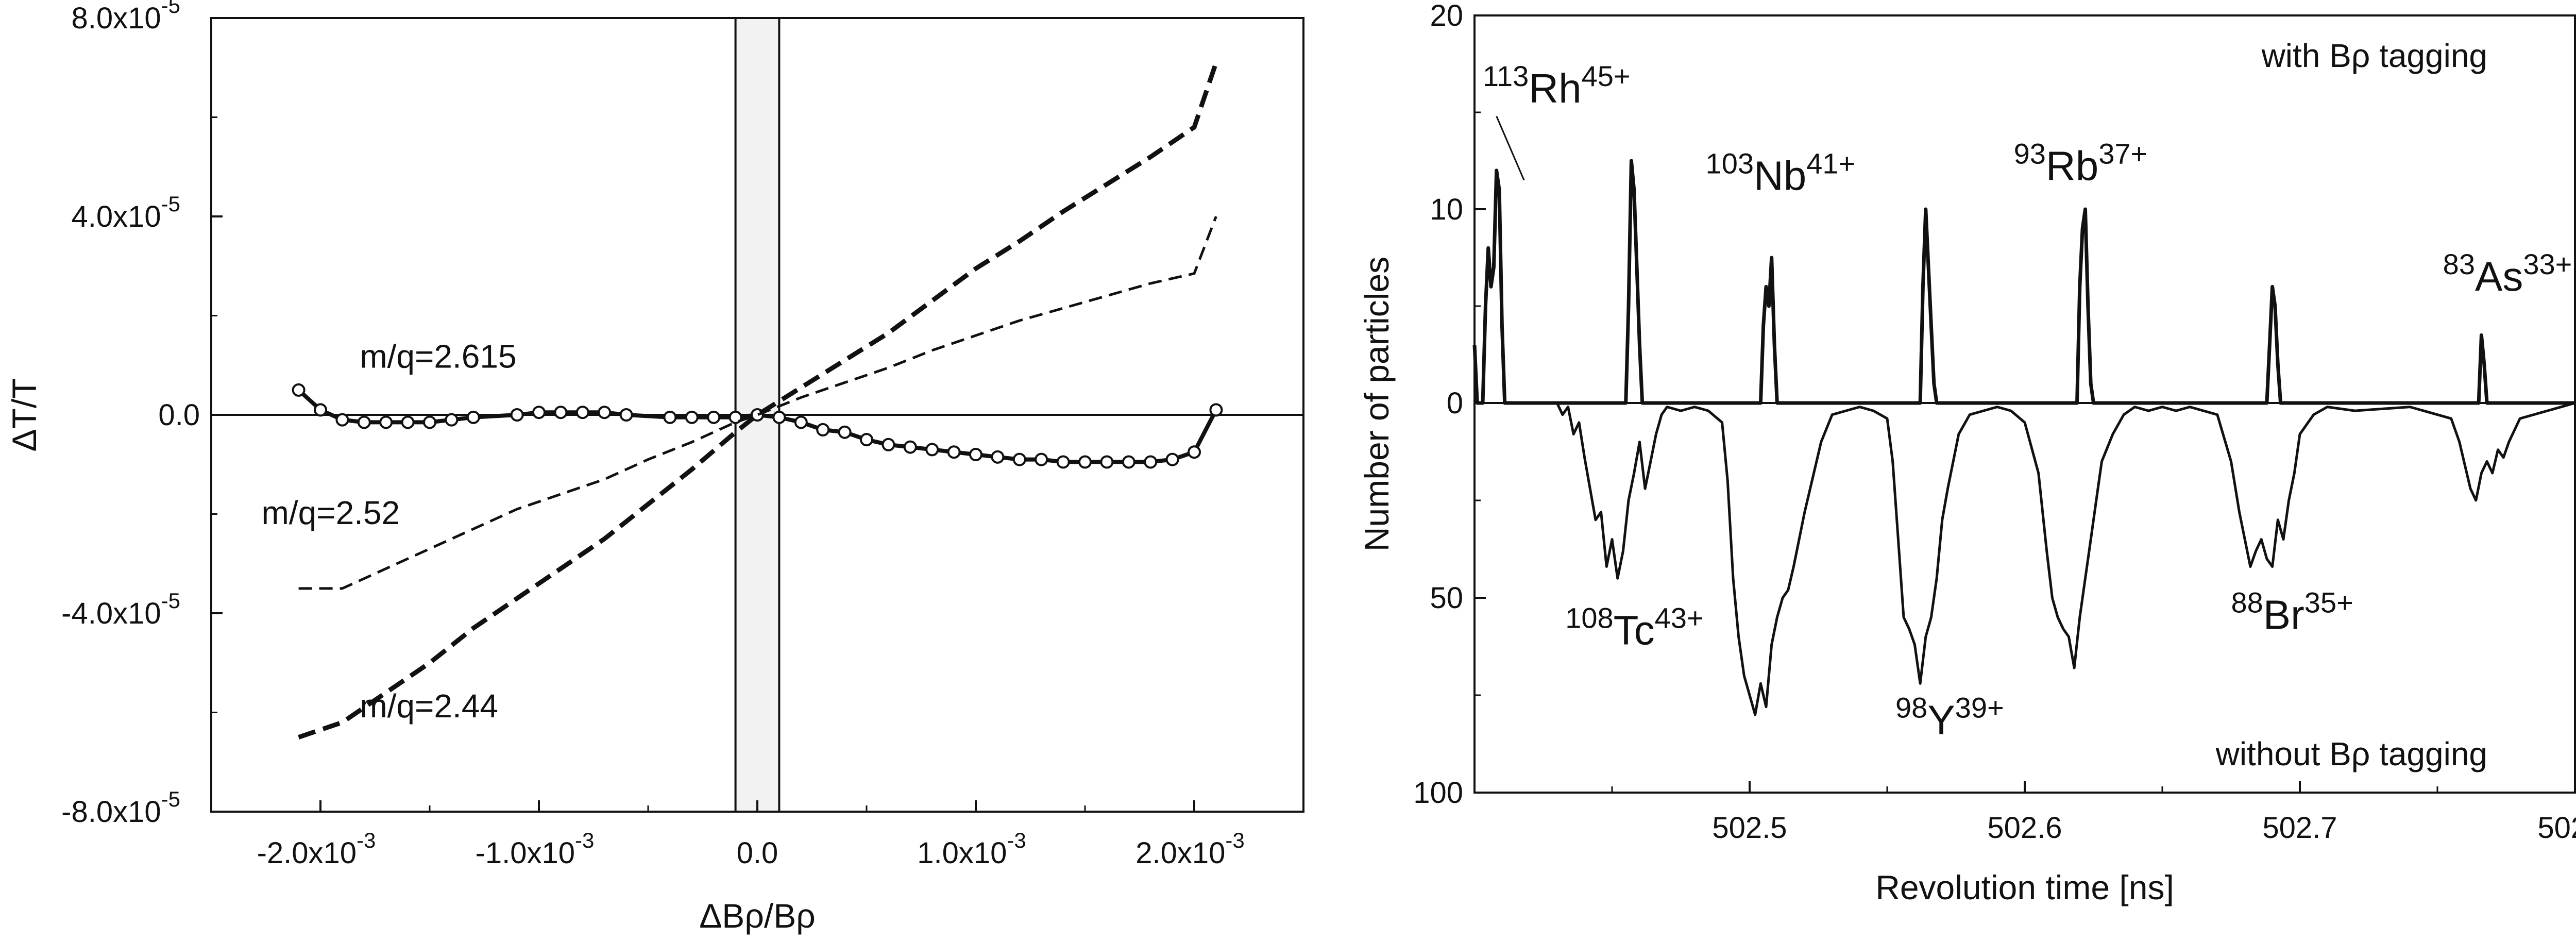 This screenshot has height=941, width=2576. Describe the element at coordinates (2299, 828) in the screenshot. I see `x-tick-label: 502.7` at that location.